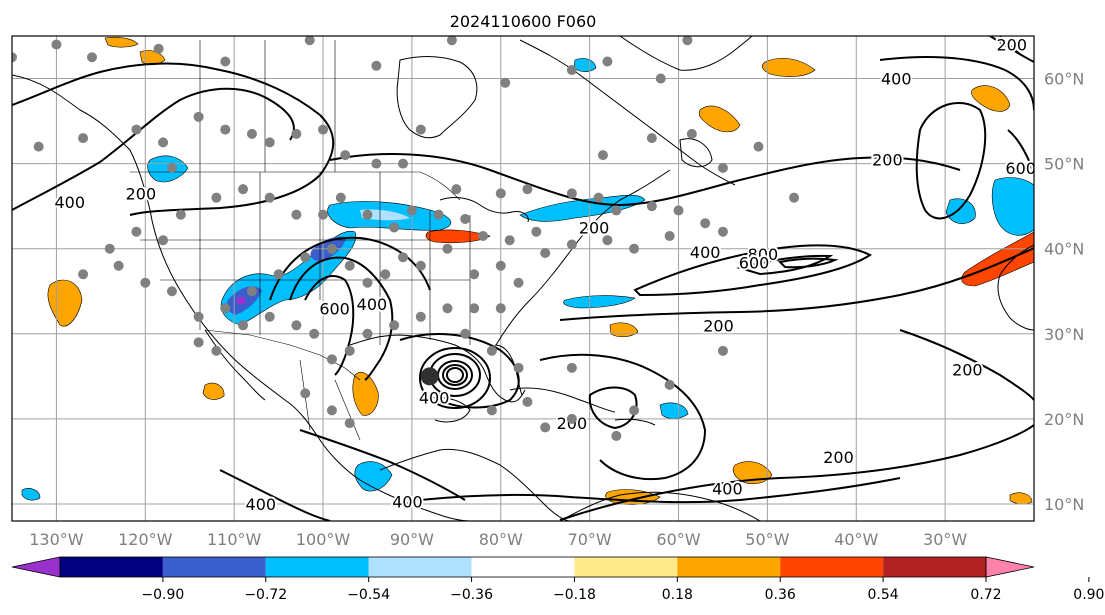  I want to click on contour-200-atlantic, so click(796, 284).